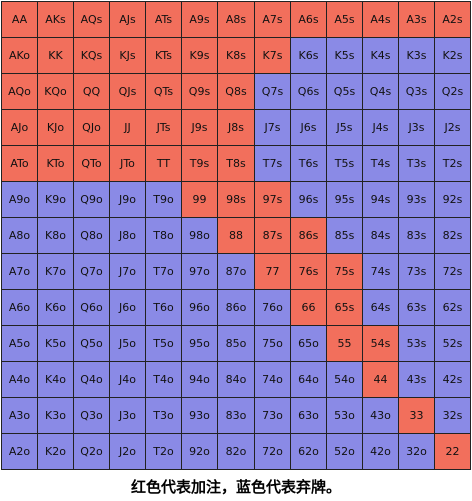  I want to click on hand-cell: Q7s, so click(273, 92).